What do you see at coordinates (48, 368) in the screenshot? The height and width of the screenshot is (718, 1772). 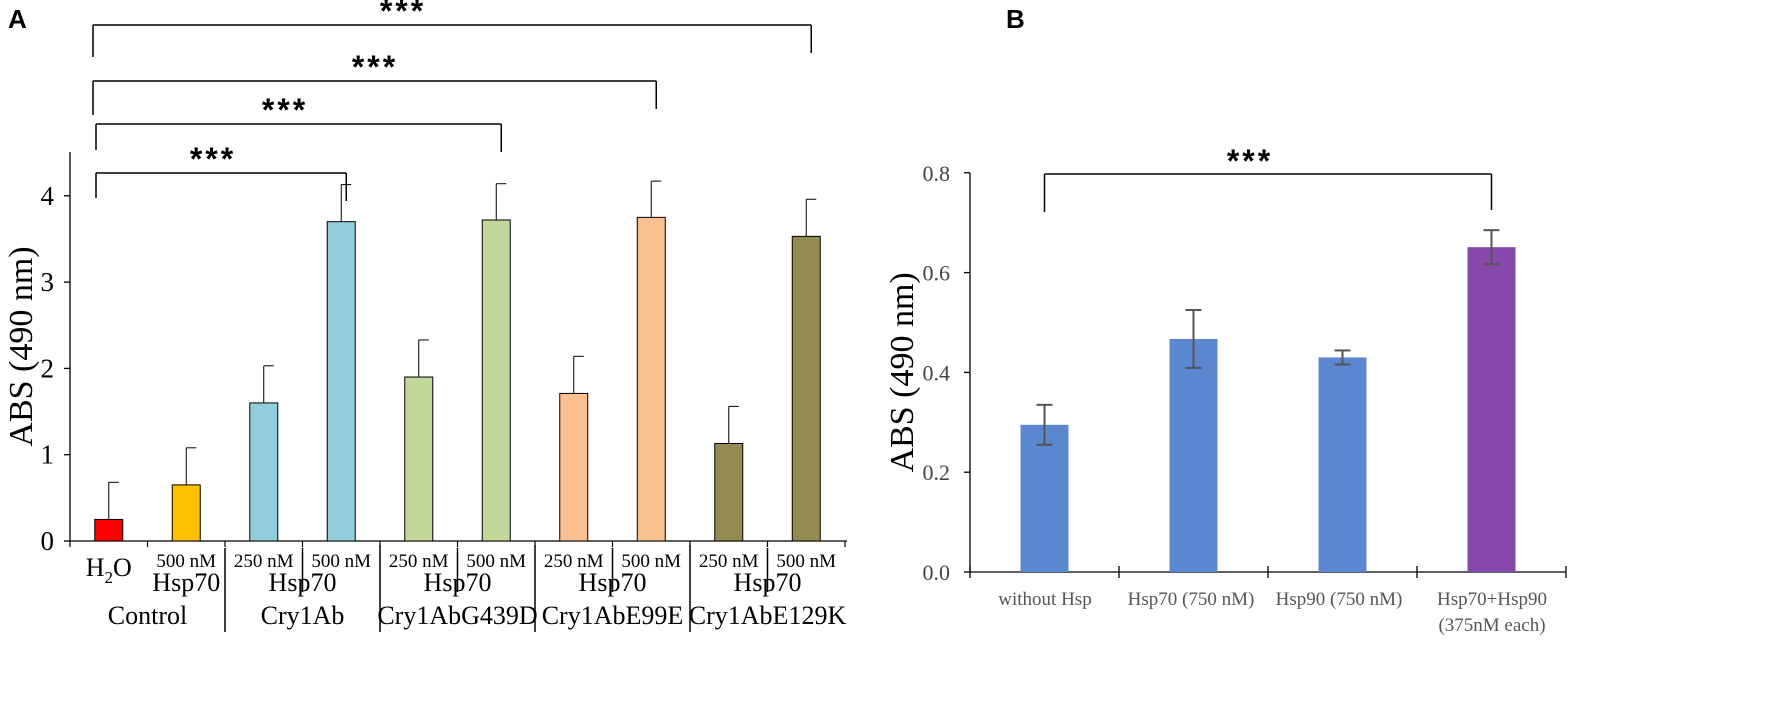 I see `y-tick-label: 2` at bounding box center [48, 368].